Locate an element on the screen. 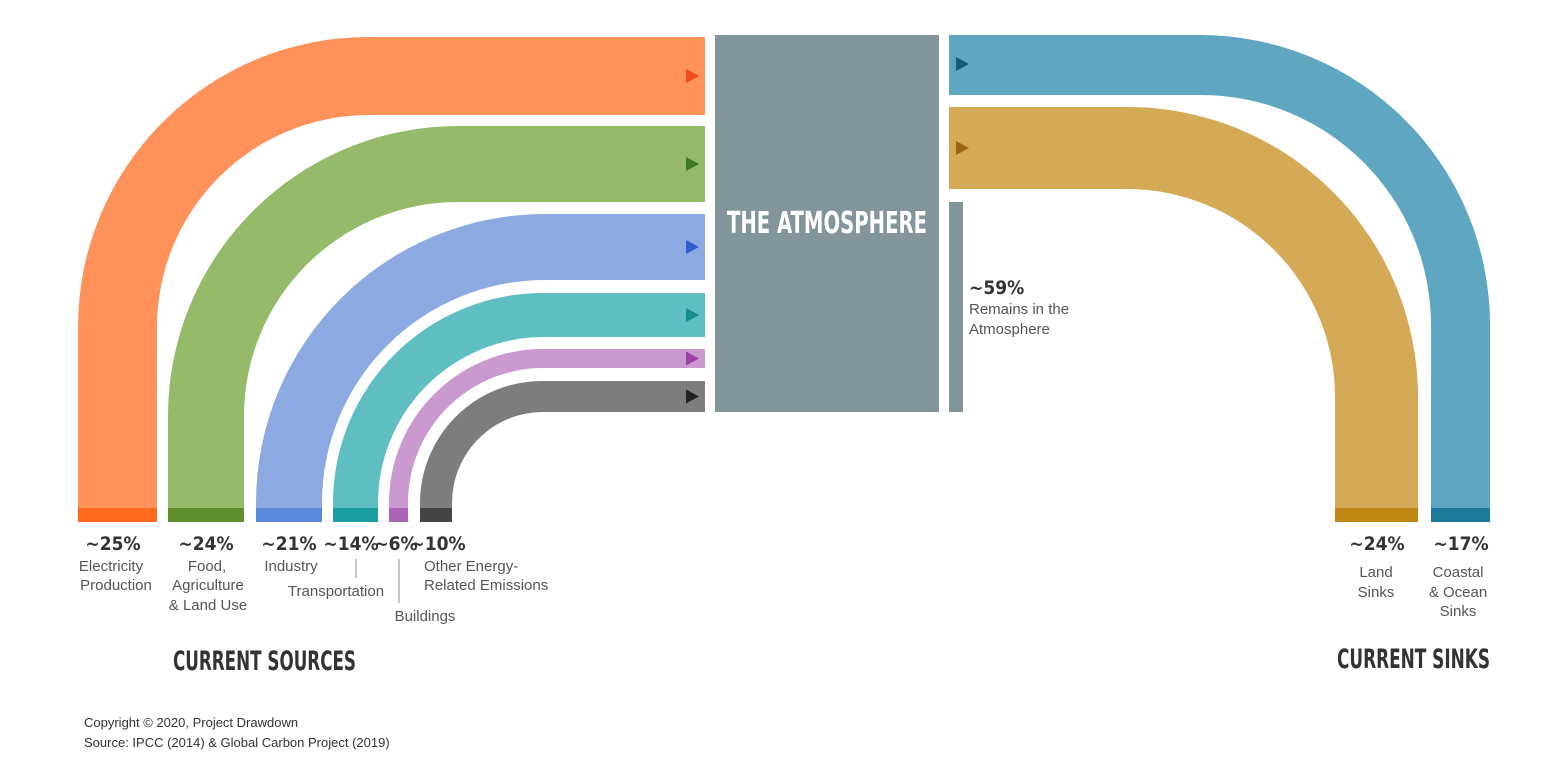 The image size is (1564, 759). remains-percent: ~59% is located at coordinates (996, 288).